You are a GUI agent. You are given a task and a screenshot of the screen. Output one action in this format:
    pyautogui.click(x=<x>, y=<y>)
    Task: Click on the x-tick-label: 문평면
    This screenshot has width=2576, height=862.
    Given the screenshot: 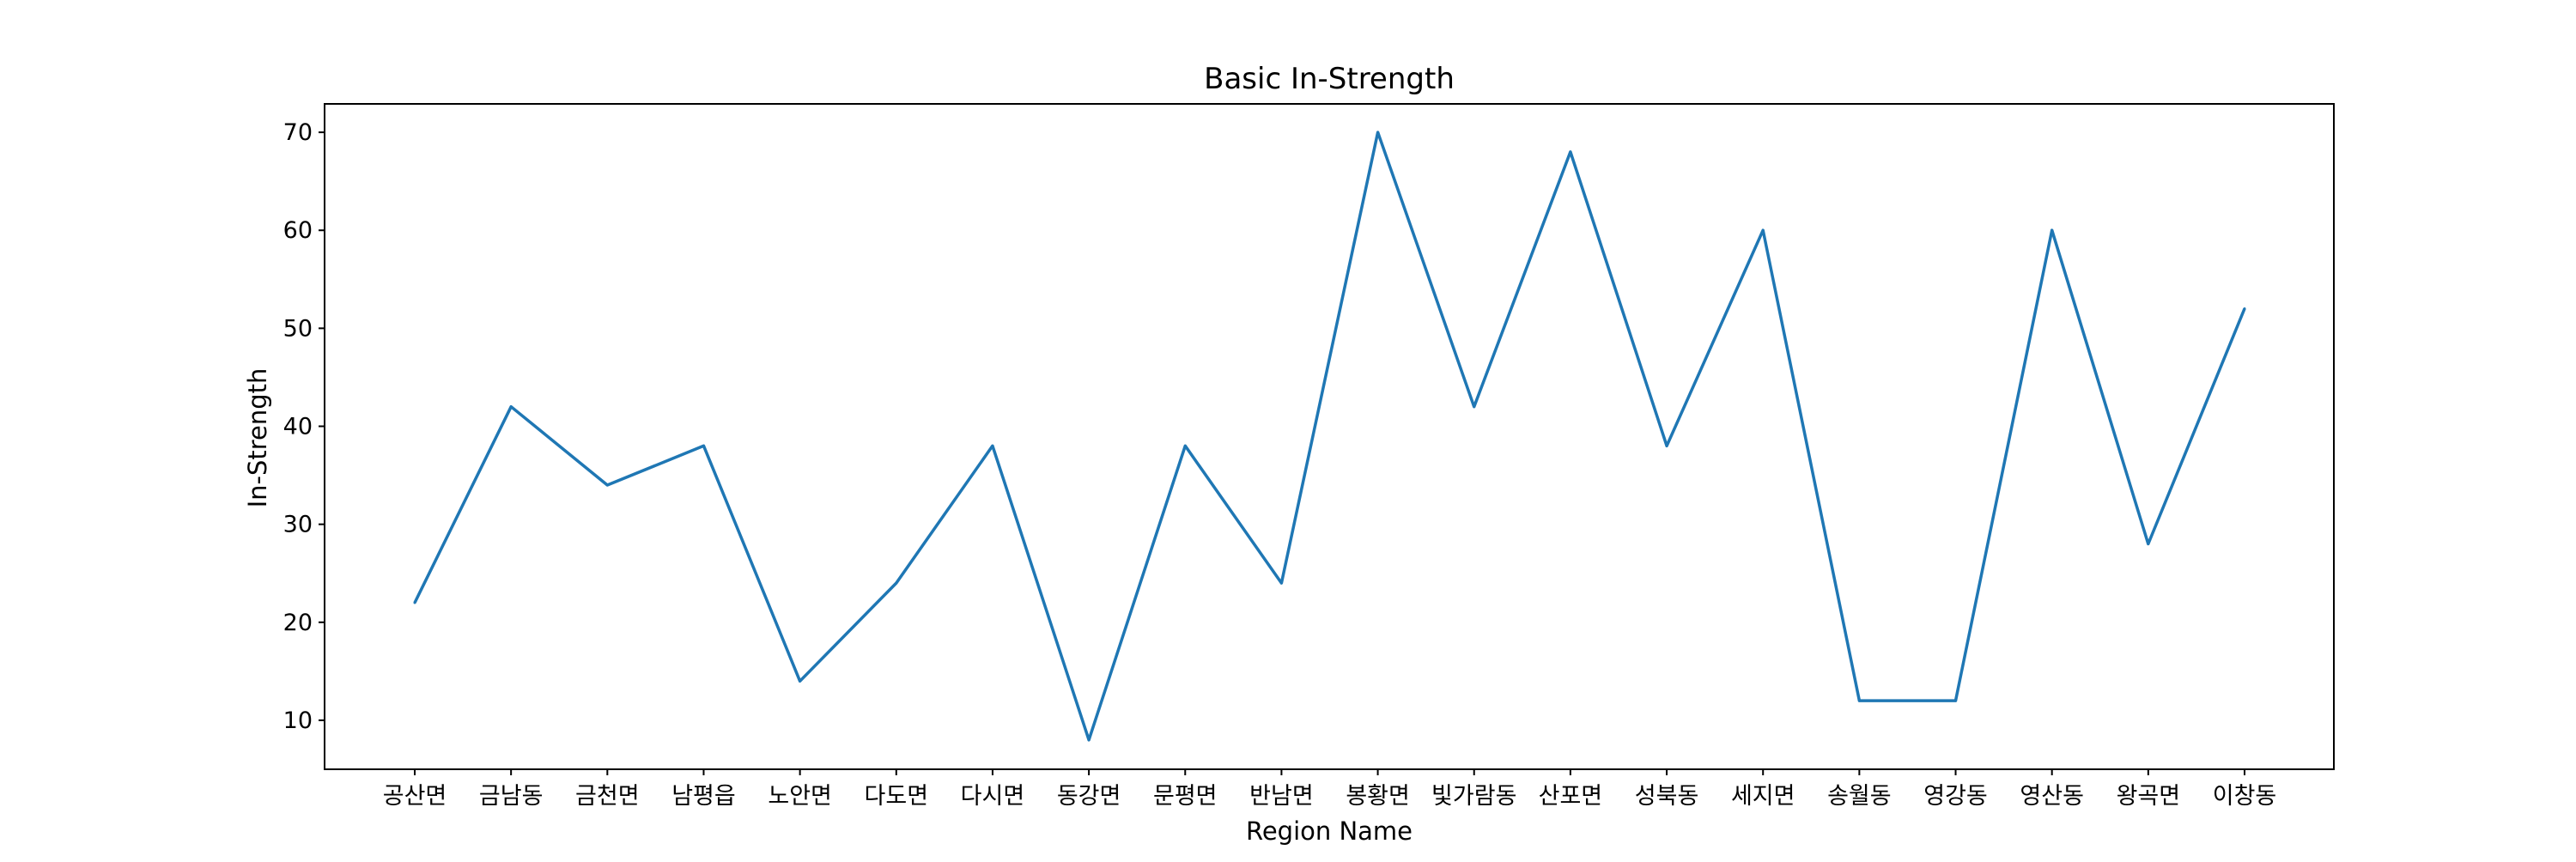 What is the action you would take?
    pyautogui.click(x=1185, y=796)
    